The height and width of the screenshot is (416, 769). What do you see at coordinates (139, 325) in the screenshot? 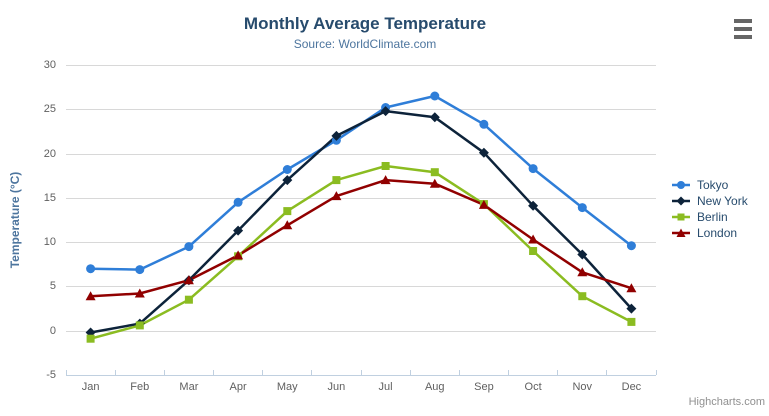
I see `data-point-berlin-feb` at bounding box center [139, 325].